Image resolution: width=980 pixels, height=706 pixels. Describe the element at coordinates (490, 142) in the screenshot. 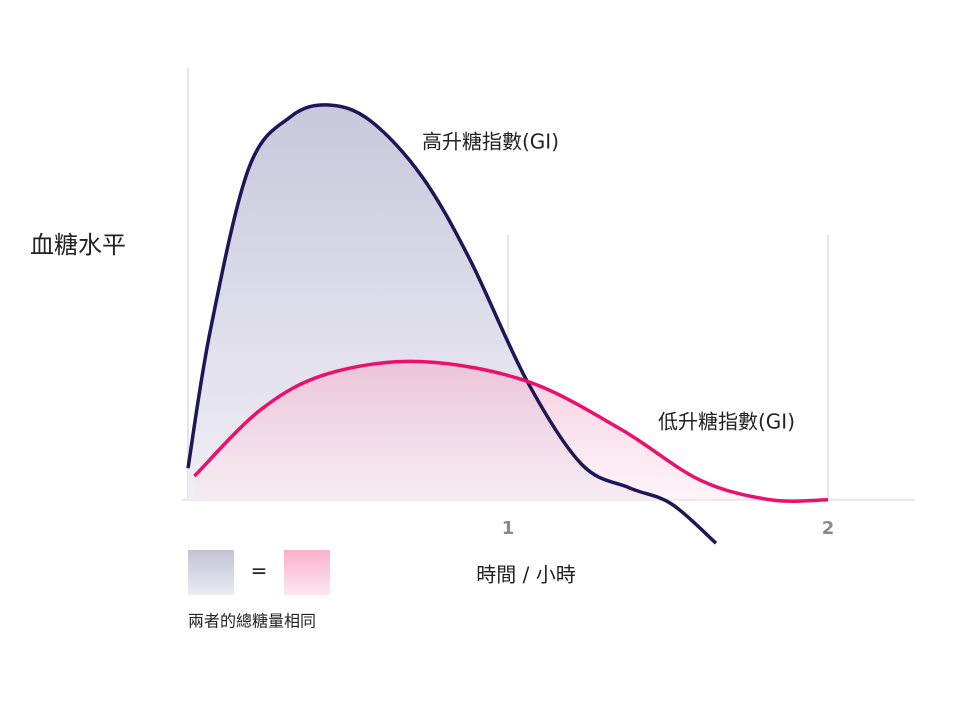

I see `series-label: 高升糖指數(GI)` at that location.